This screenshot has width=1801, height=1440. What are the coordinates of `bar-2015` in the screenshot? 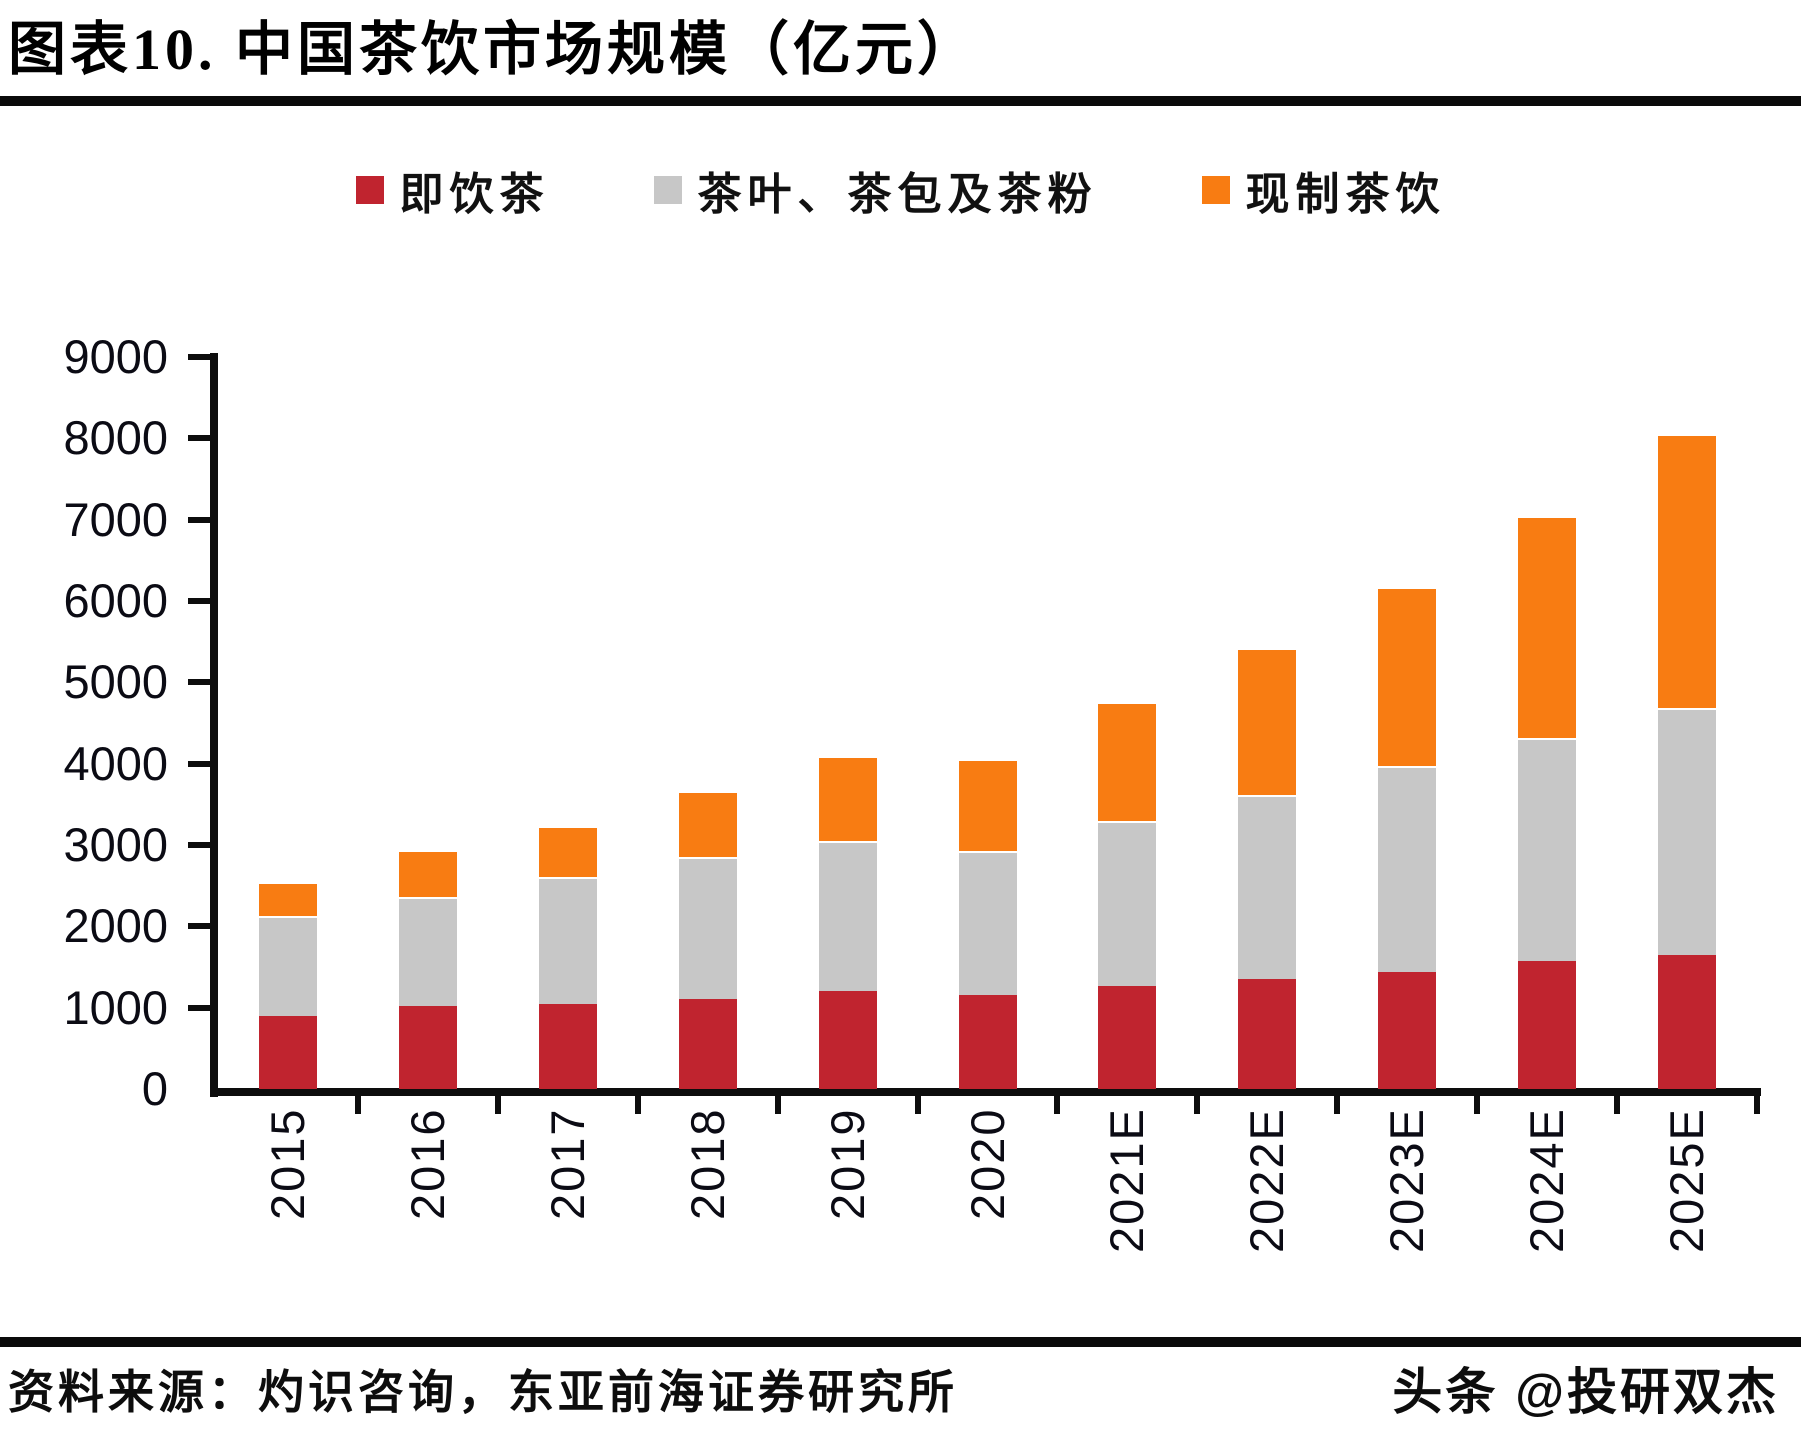 It's located at (287, 985).